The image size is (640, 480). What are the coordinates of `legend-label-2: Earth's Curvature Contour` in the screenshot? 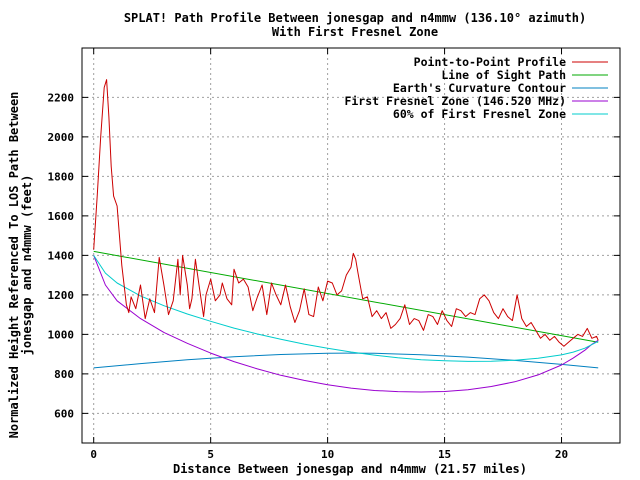 It's located at (479, 88).